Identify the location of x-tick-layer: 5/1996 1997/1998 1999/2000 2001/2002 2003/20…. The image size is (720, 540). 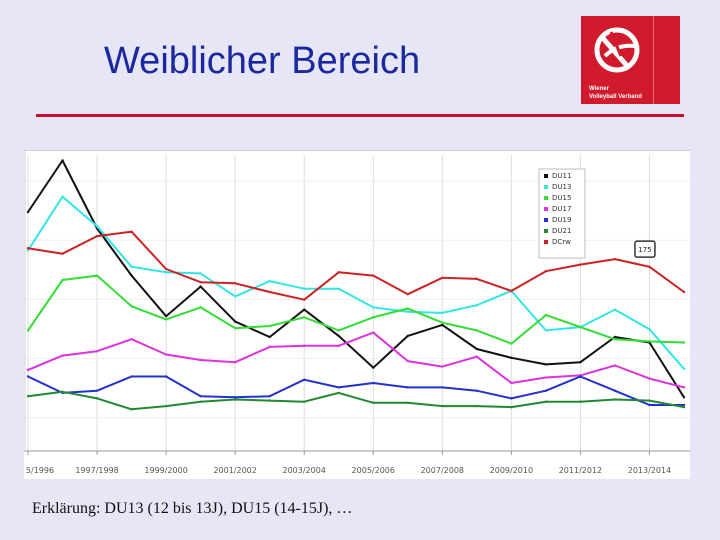
(348, 463).